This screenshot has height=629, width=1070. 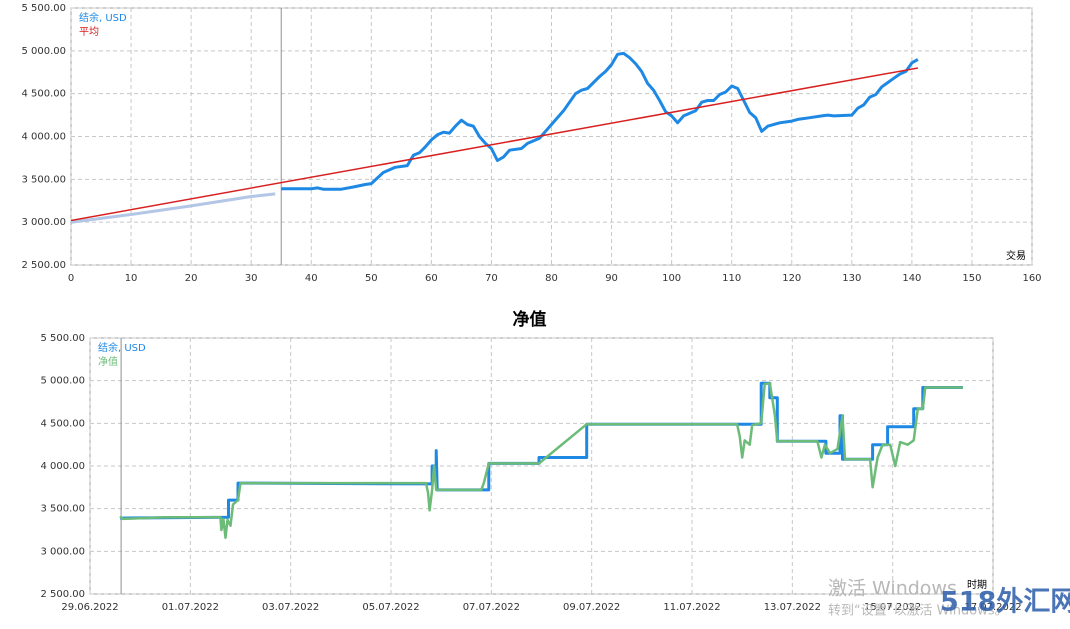 What do you see at coordinates (89, 32) in the screenshot?
I see `legend-entry: 平均` at bounding box center [89, 32].